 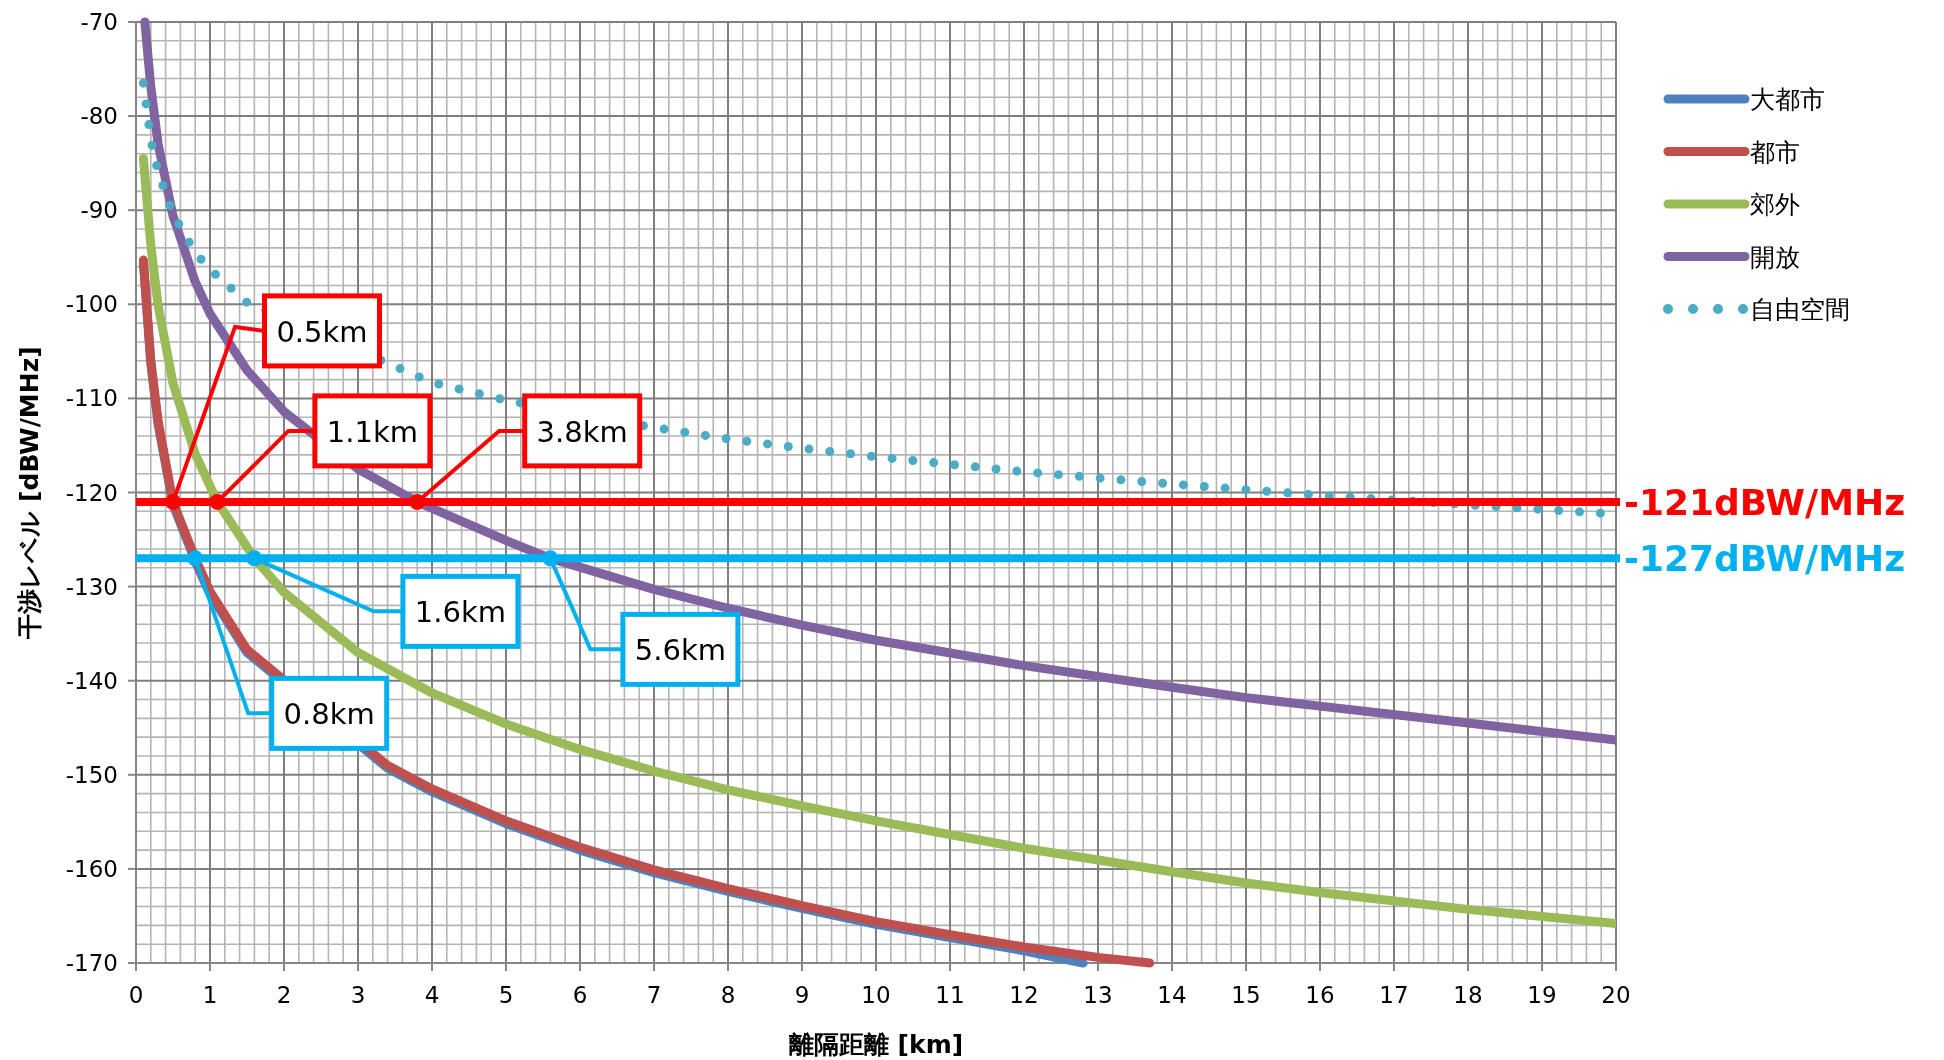 What do you see at coordinates (432, 995) in the screenshot?
I see `x-tick-label: 4` at bounding box center [432, 995].